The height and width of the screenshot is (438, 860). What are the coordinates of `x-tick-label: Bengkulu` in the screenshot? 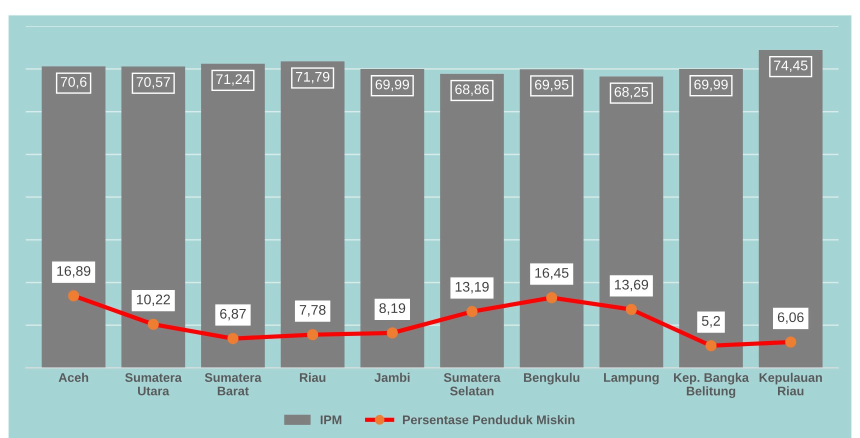 It's located at (552, 378).